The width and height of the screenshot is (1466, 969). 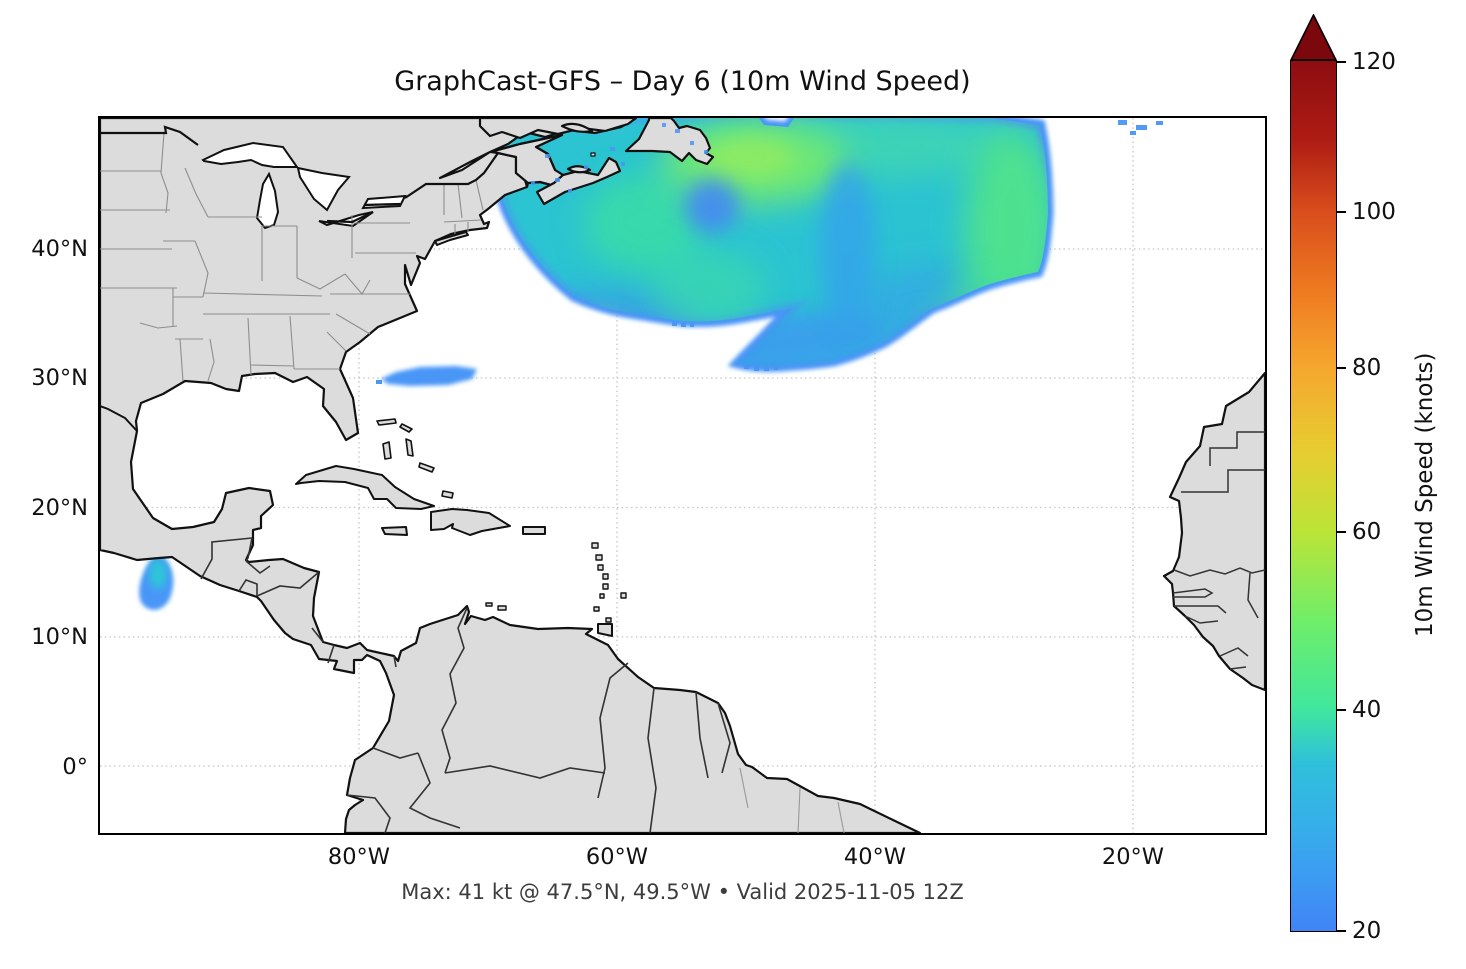 What do you see at coordinates (558, 128) in the screenshot?
I see `quebec-north-shore` at bounding box center [558, 128].